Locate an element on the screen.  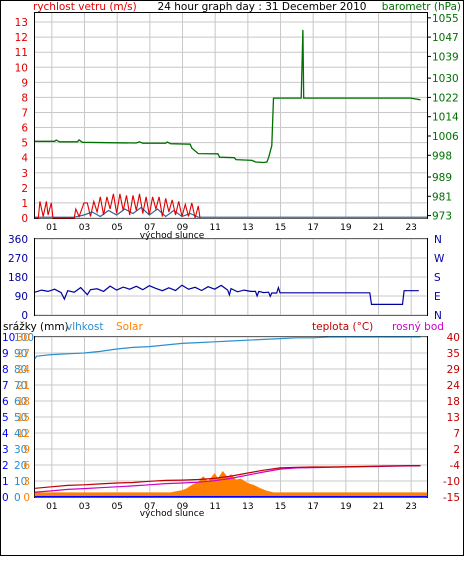
direction-tick-label: 360 is located at coordinates (18, 240).